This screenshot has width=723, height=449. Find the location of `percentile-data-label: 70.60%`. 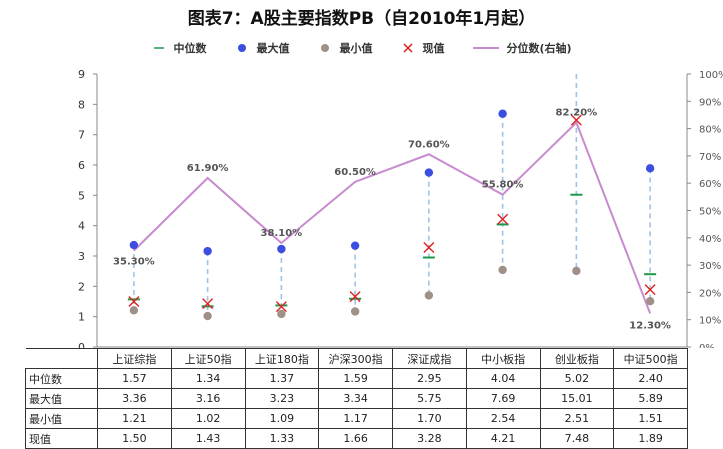

percentile-data-label: 70.60% is located at coordinates (429, 144).